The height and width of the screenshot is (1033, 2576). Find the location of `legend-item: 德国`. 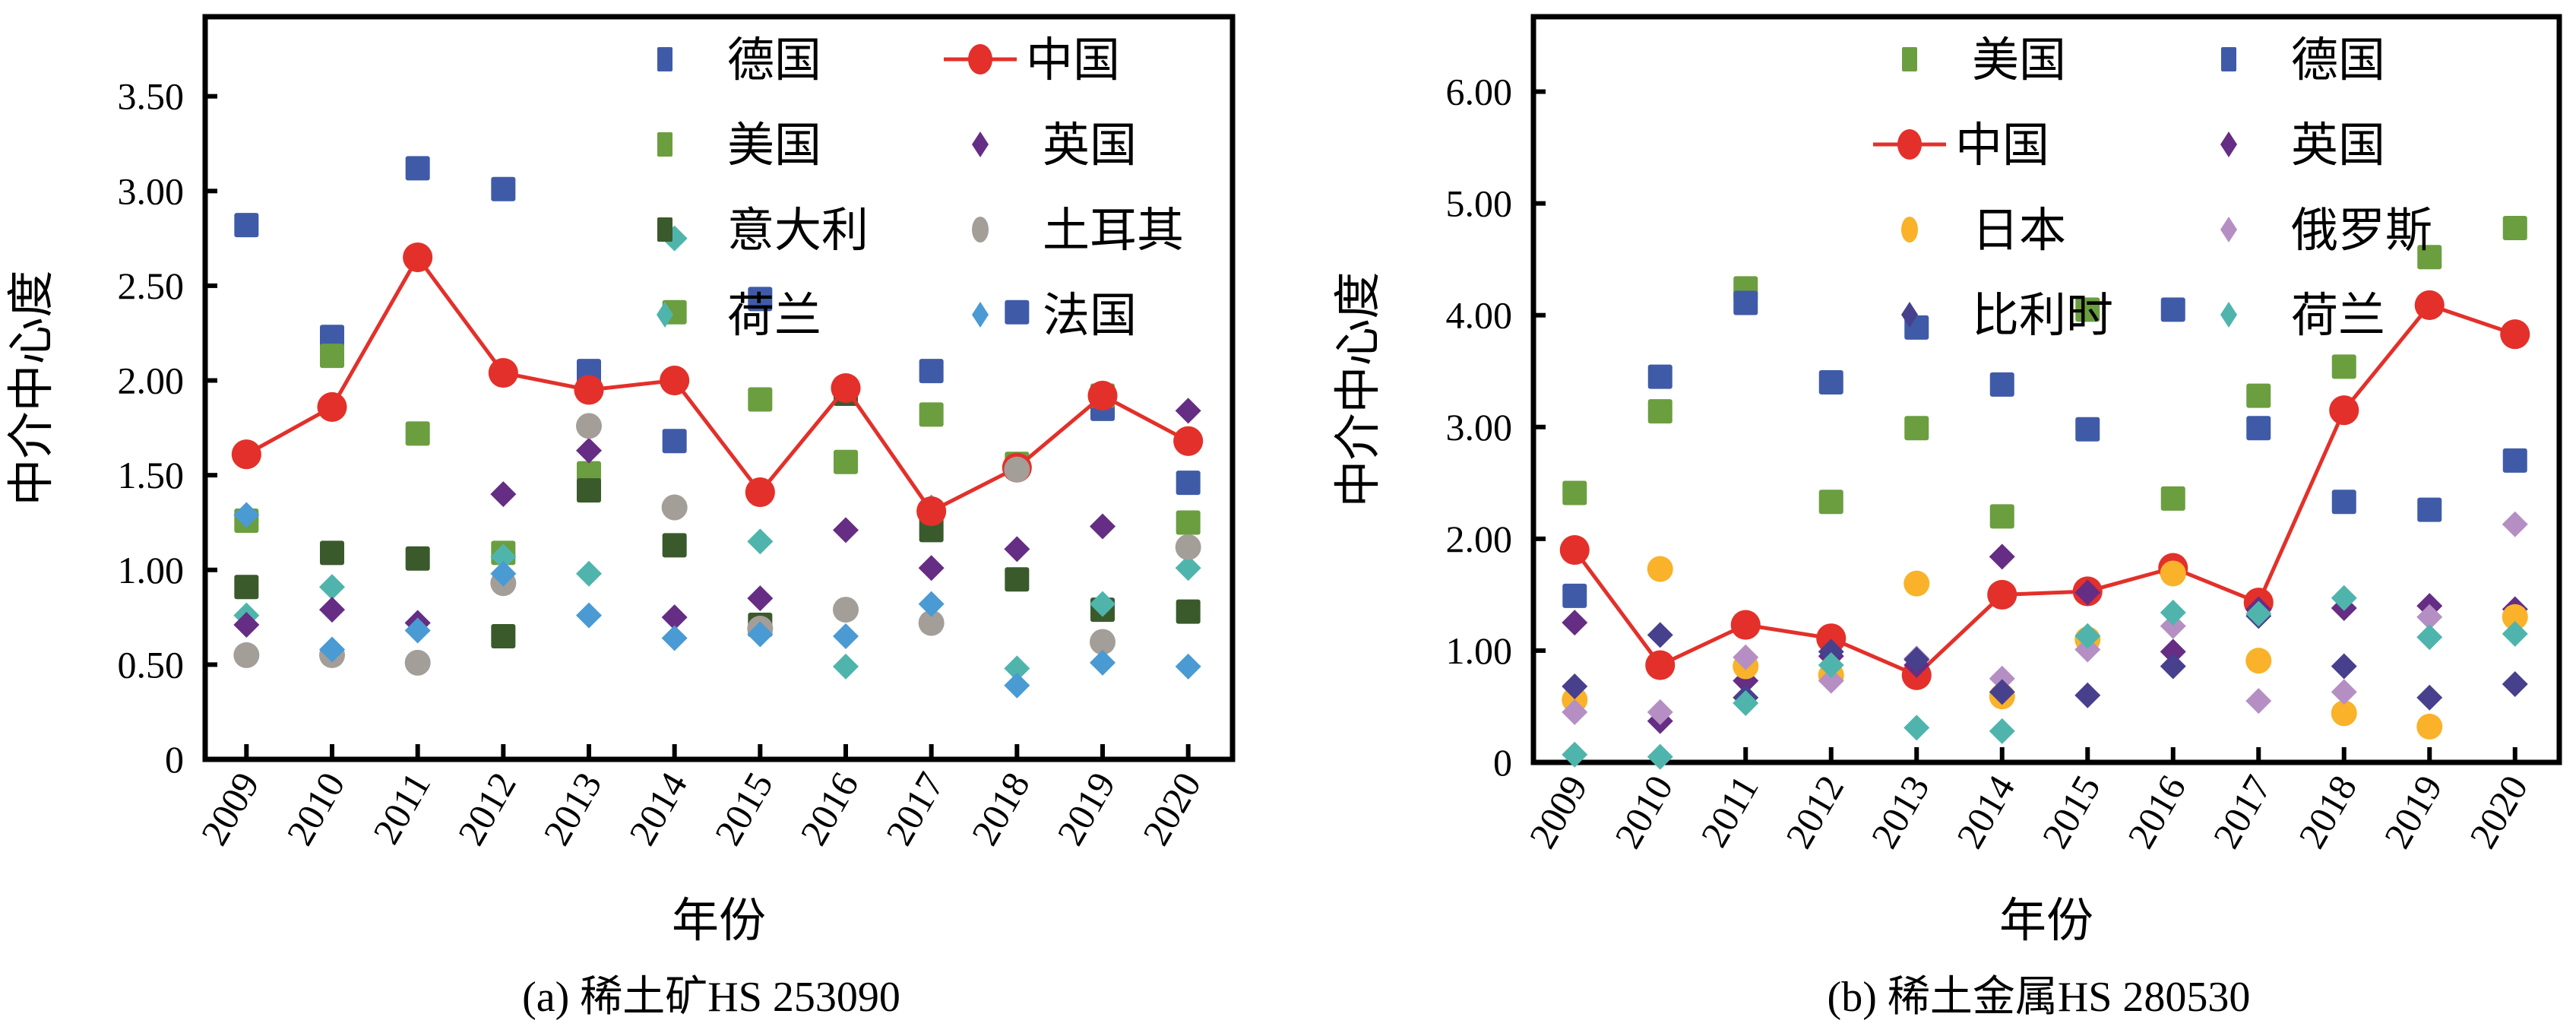

legend-item: 德国 is located at coordinates (2303, 59).